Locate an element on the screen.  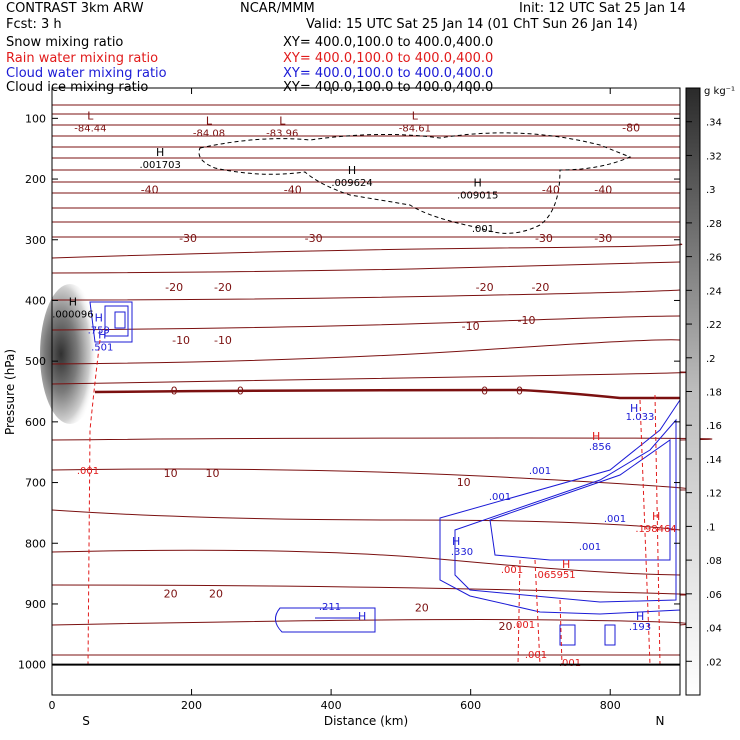
extremum-marker: L is located at coordinates (282, 120).